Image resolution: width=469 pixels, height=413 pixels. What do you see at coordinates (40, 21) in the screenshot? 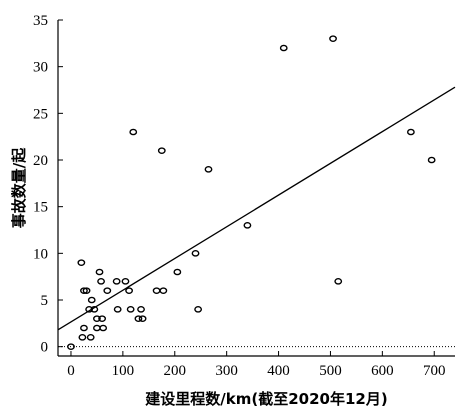
I see `y-tick-label: 35` at bounding box center [40, 21].